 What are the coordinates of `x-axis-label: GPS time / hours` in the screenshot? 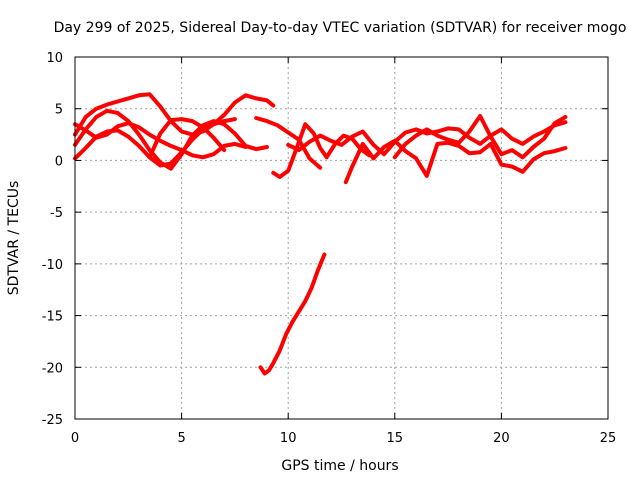 It's located at (339, 466).